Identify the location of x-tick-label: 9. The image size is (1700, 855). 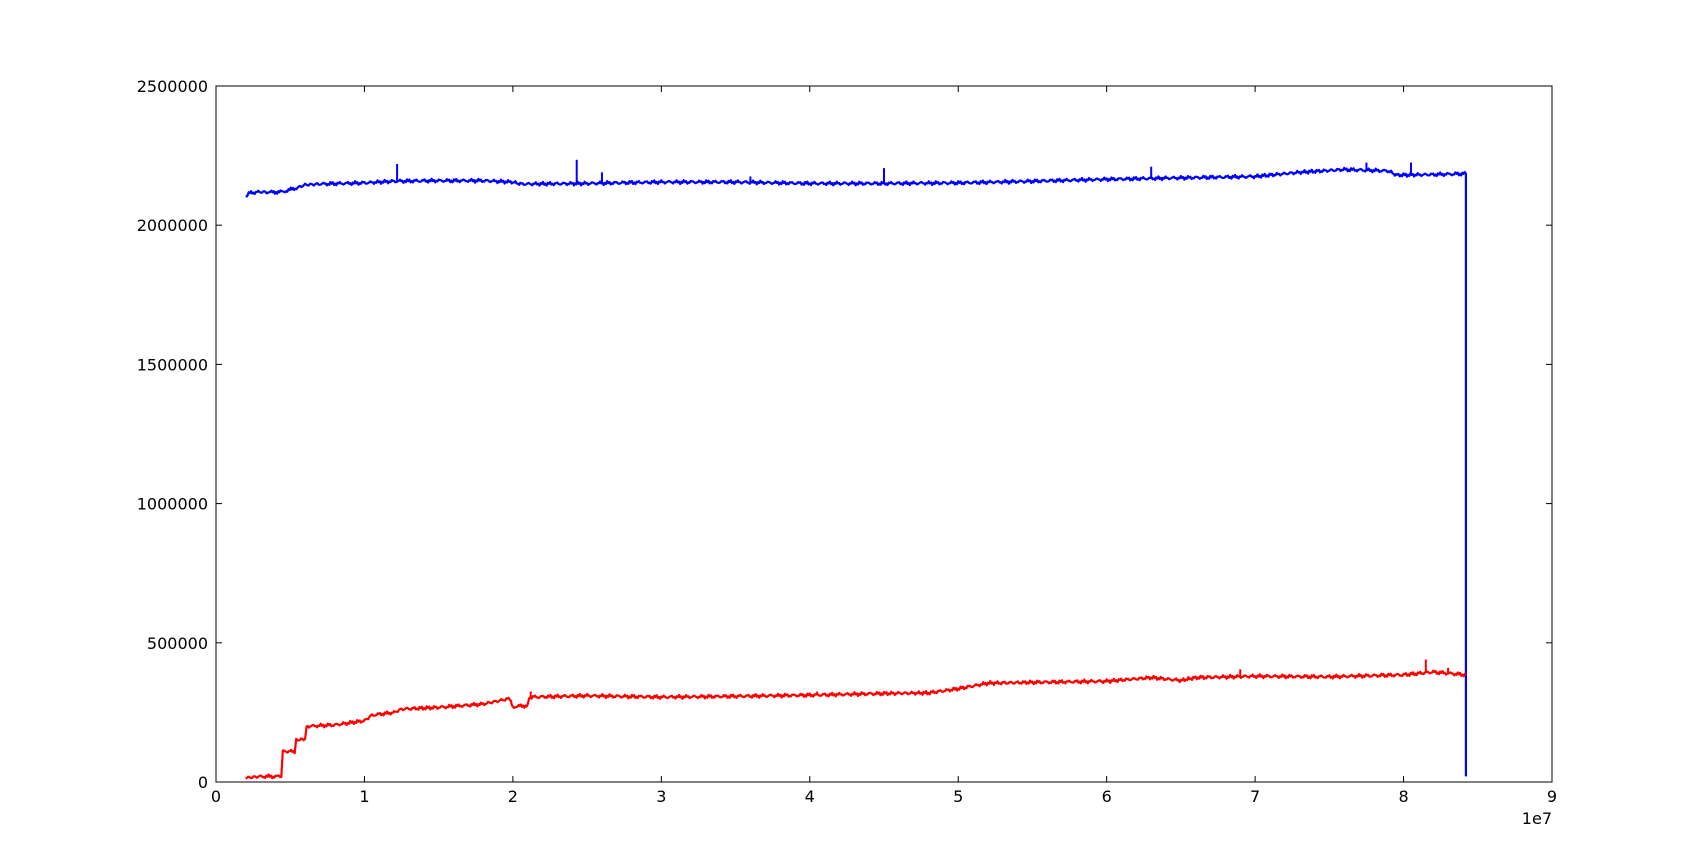
(1552, 796).